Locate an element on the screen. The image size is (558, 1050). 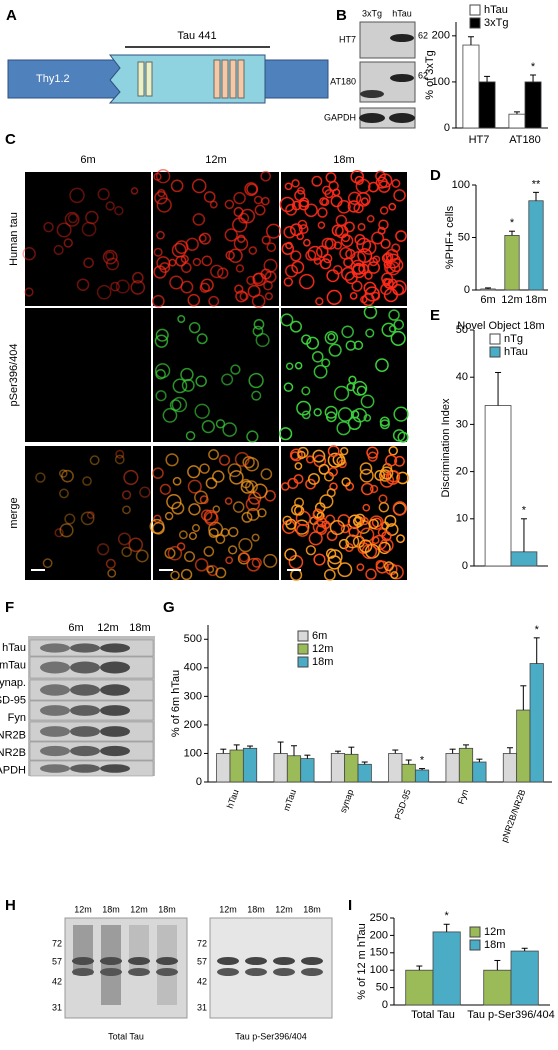
legend-label: 6m is located at coordinates (319, 636).